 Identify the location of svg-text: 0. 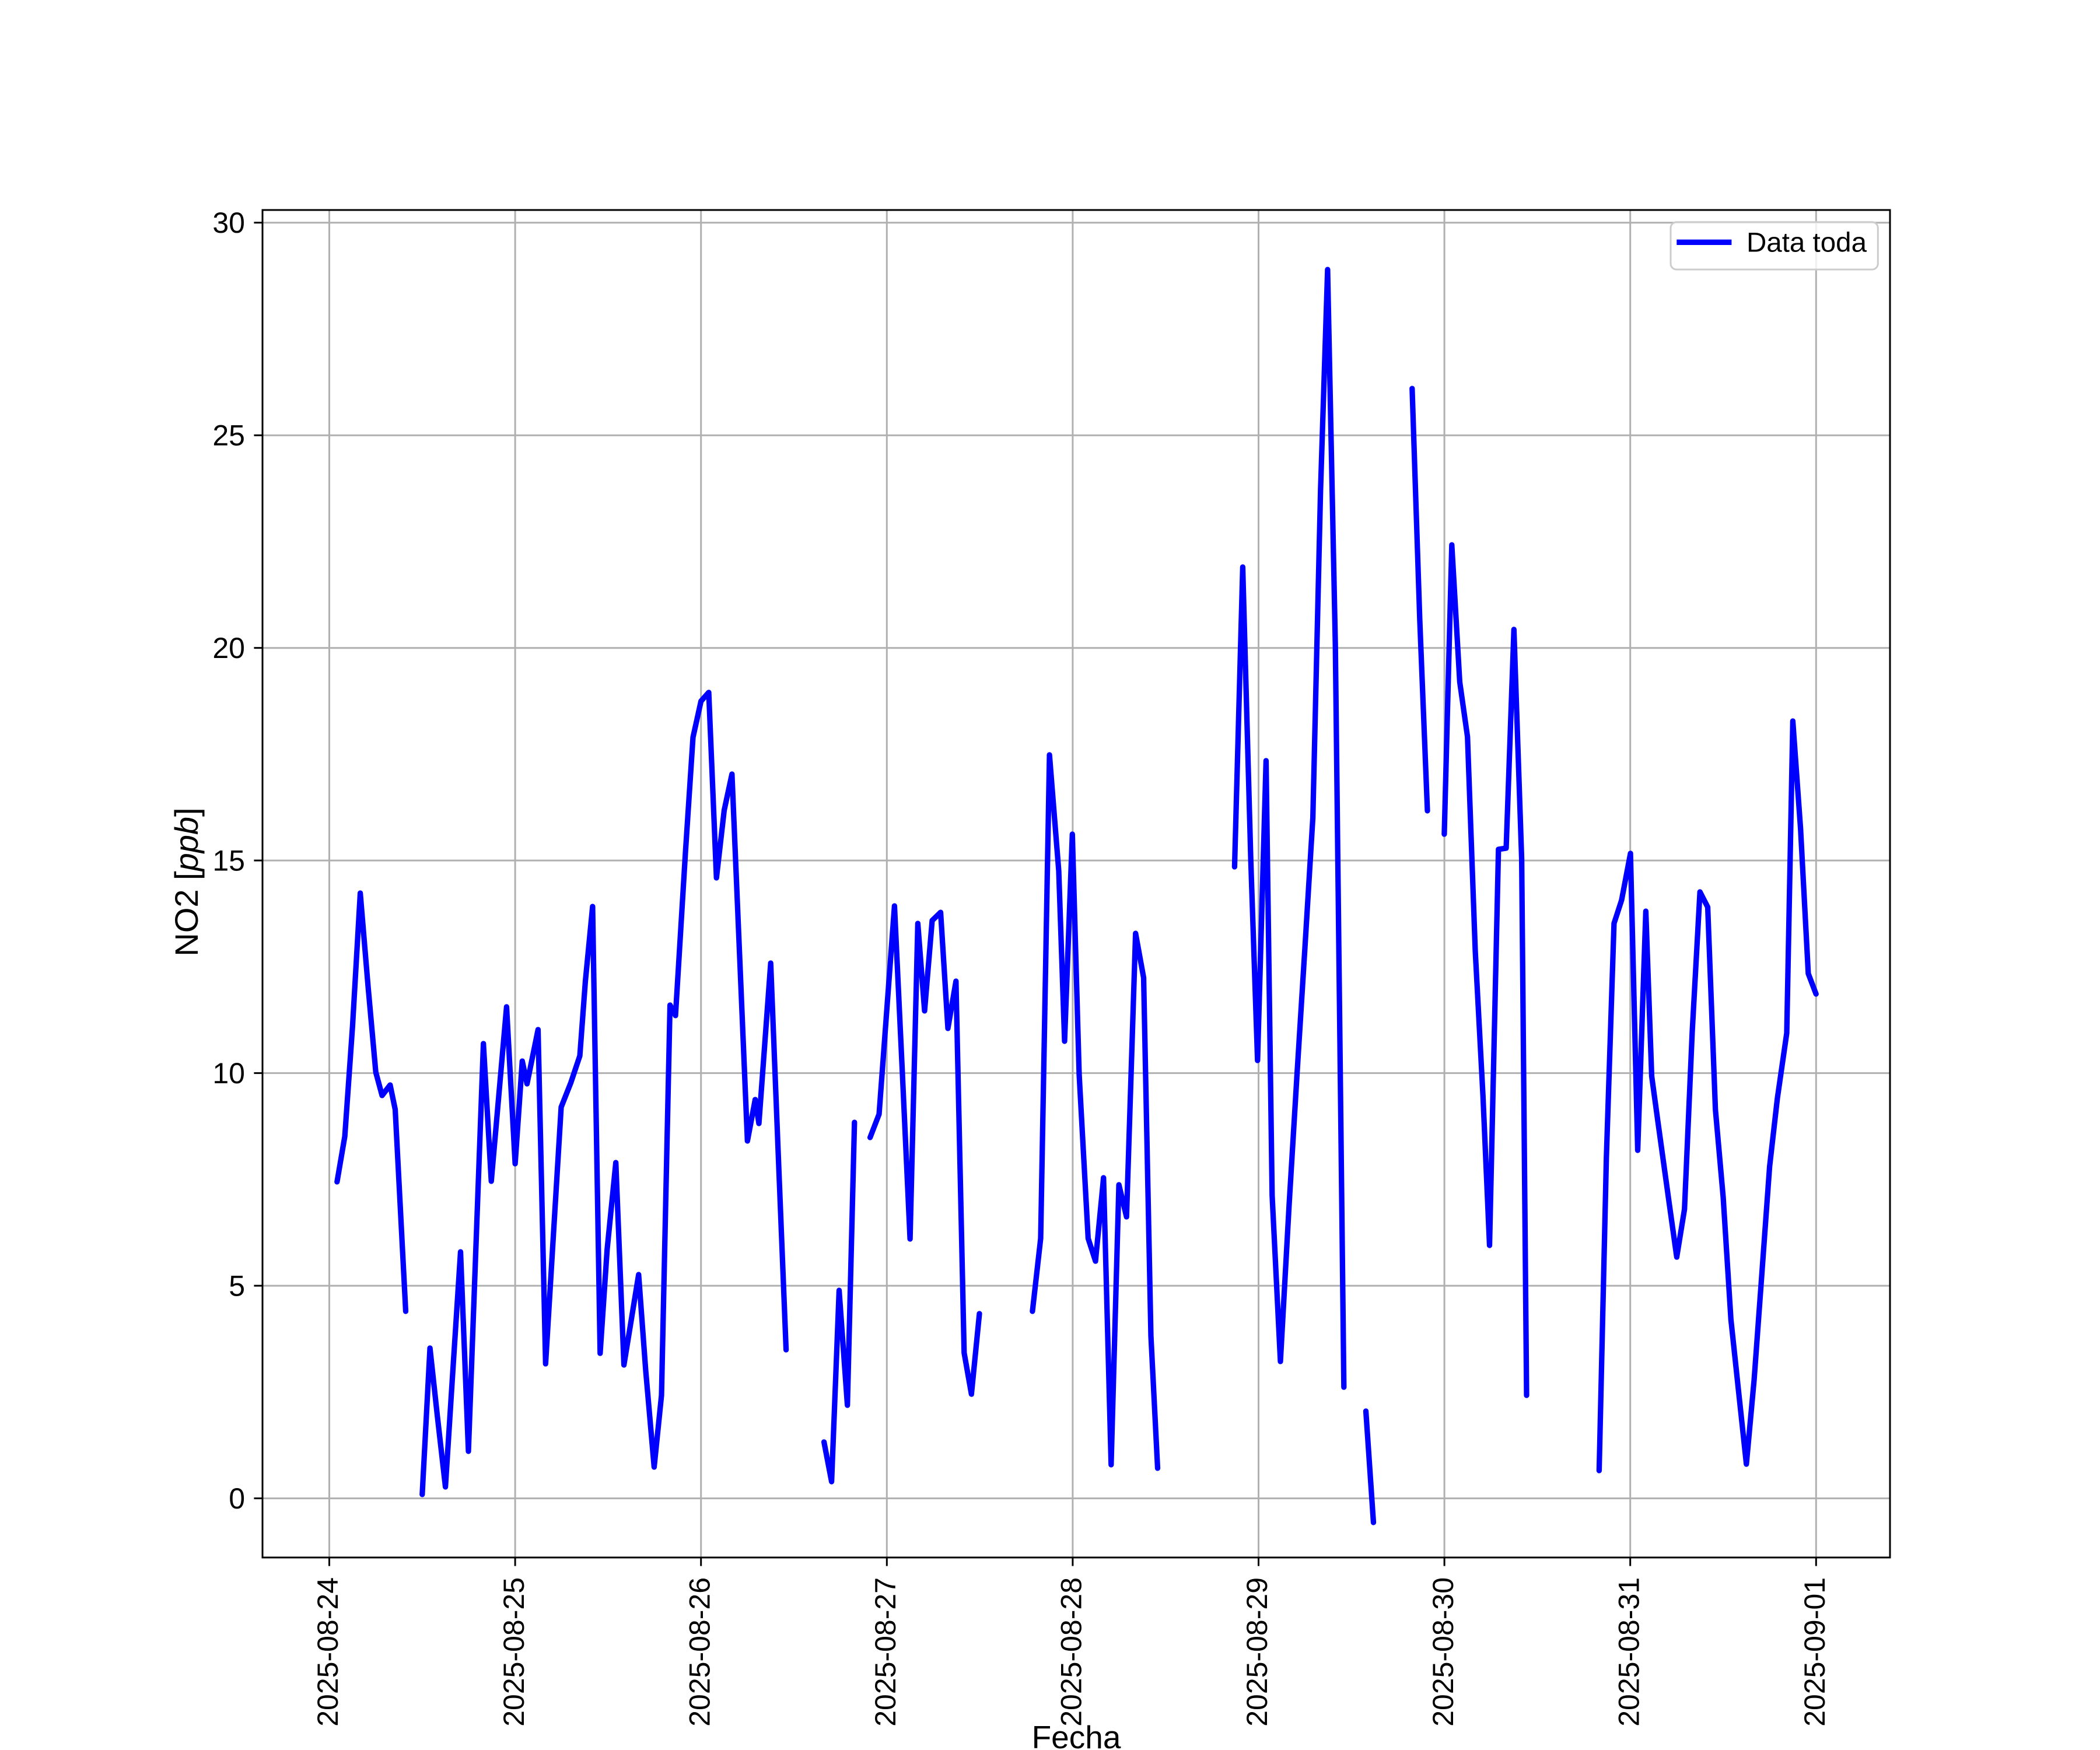
(237, 1498).